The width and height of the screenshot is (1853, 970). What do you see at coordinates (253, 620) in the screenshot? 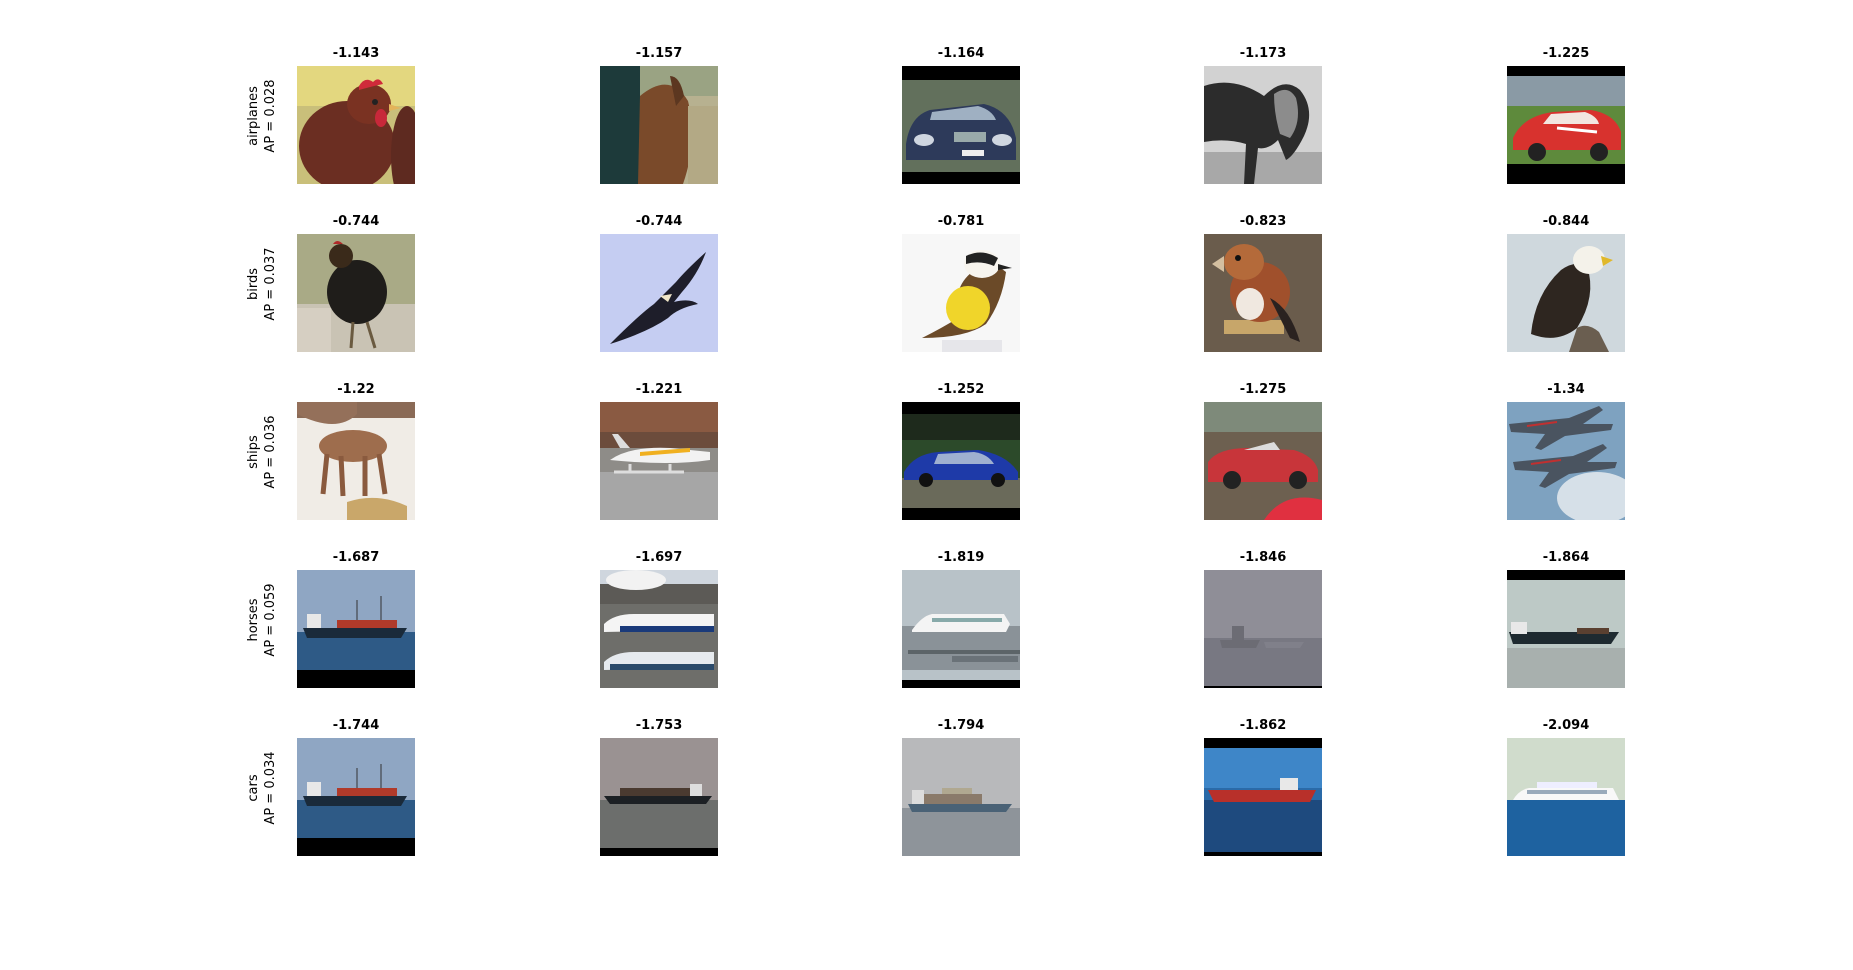
I see `row-class-name: horses` at bounding box center [253, 620].